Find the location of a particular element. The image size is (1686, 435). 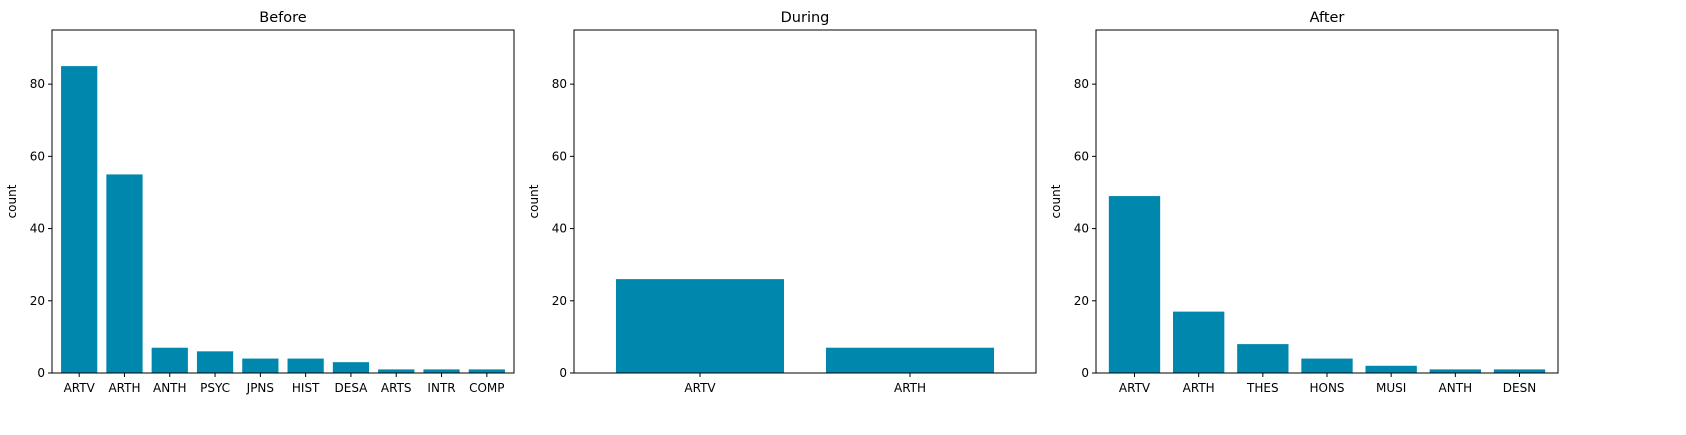

bar-psyc is located at coordinates (215, 362).